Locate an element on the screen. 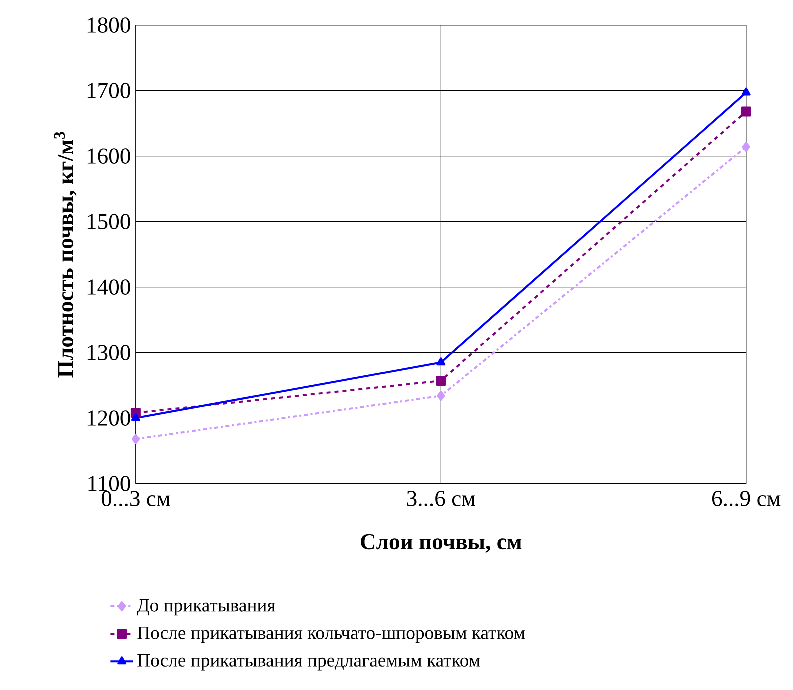 The image size is (793, 690). y-tick-label: 1200 is located at coordinates (109, 418).